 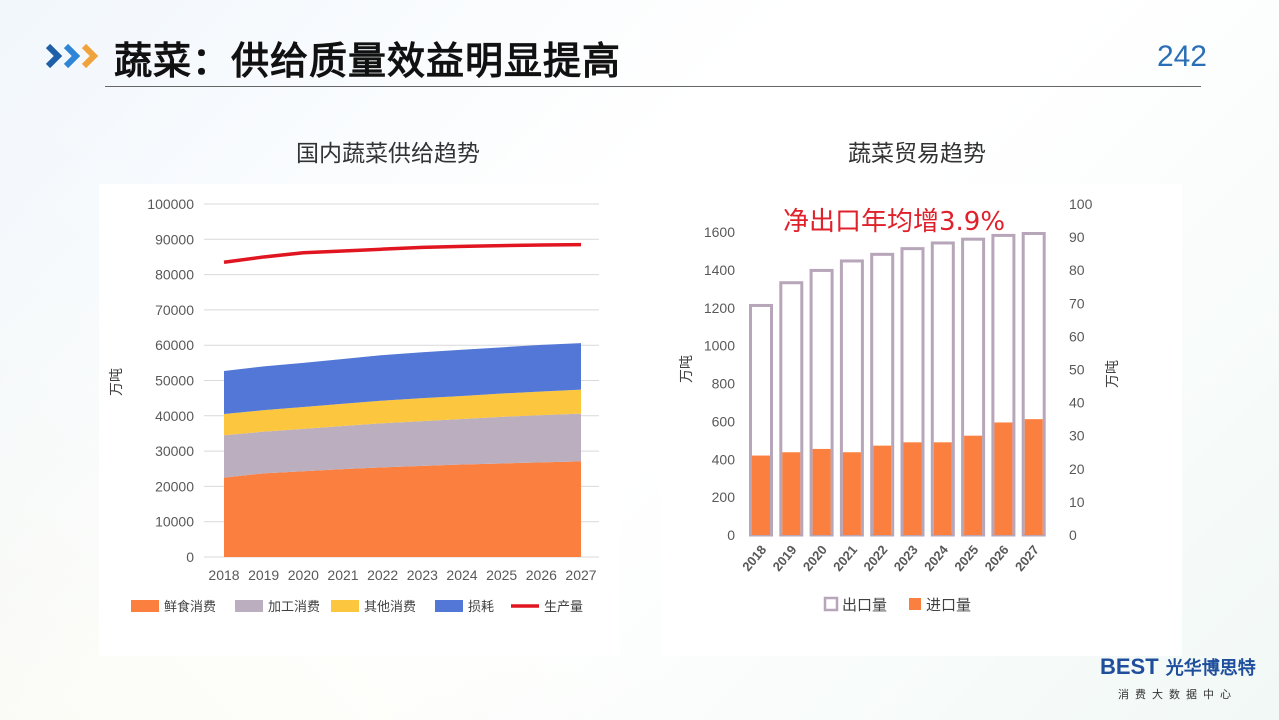 I want to click on legend-label: 加工消费, so click(x=294, y=607).